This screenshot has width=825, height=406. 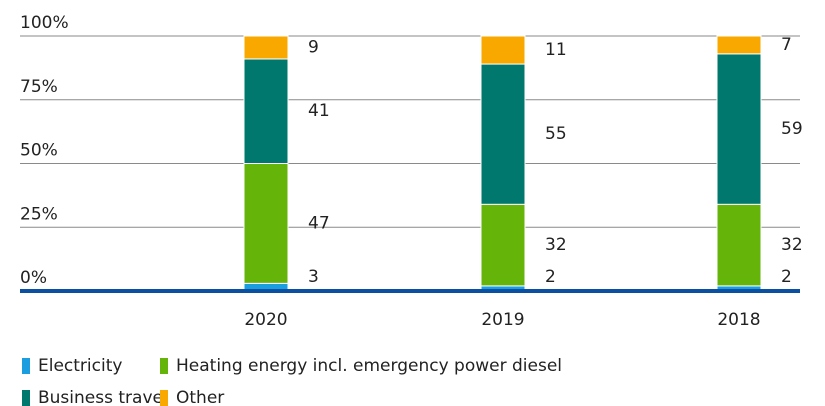 I want to click on data-label: 41, so click(x=319, y=111).